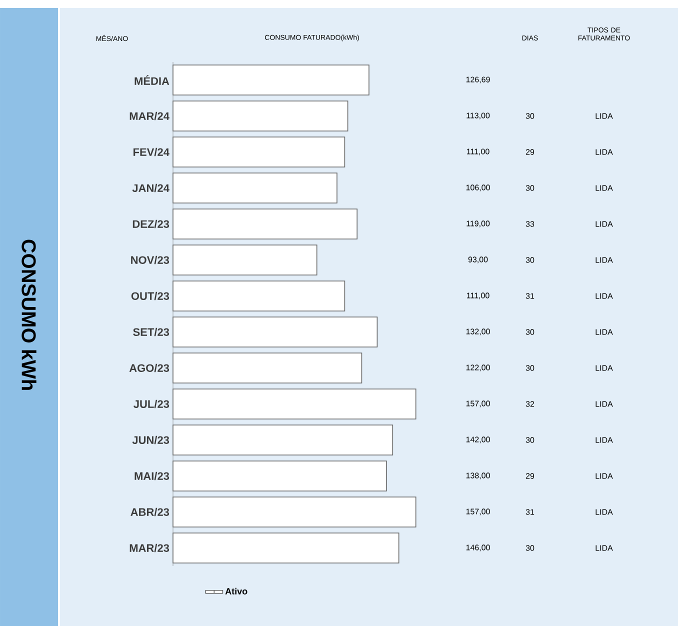 The height and width of the screenshot is (626, 678). Describe the element at coordinates (152, 476) in the screenshot. I see `y-tick-label: MAI/23` at that location.